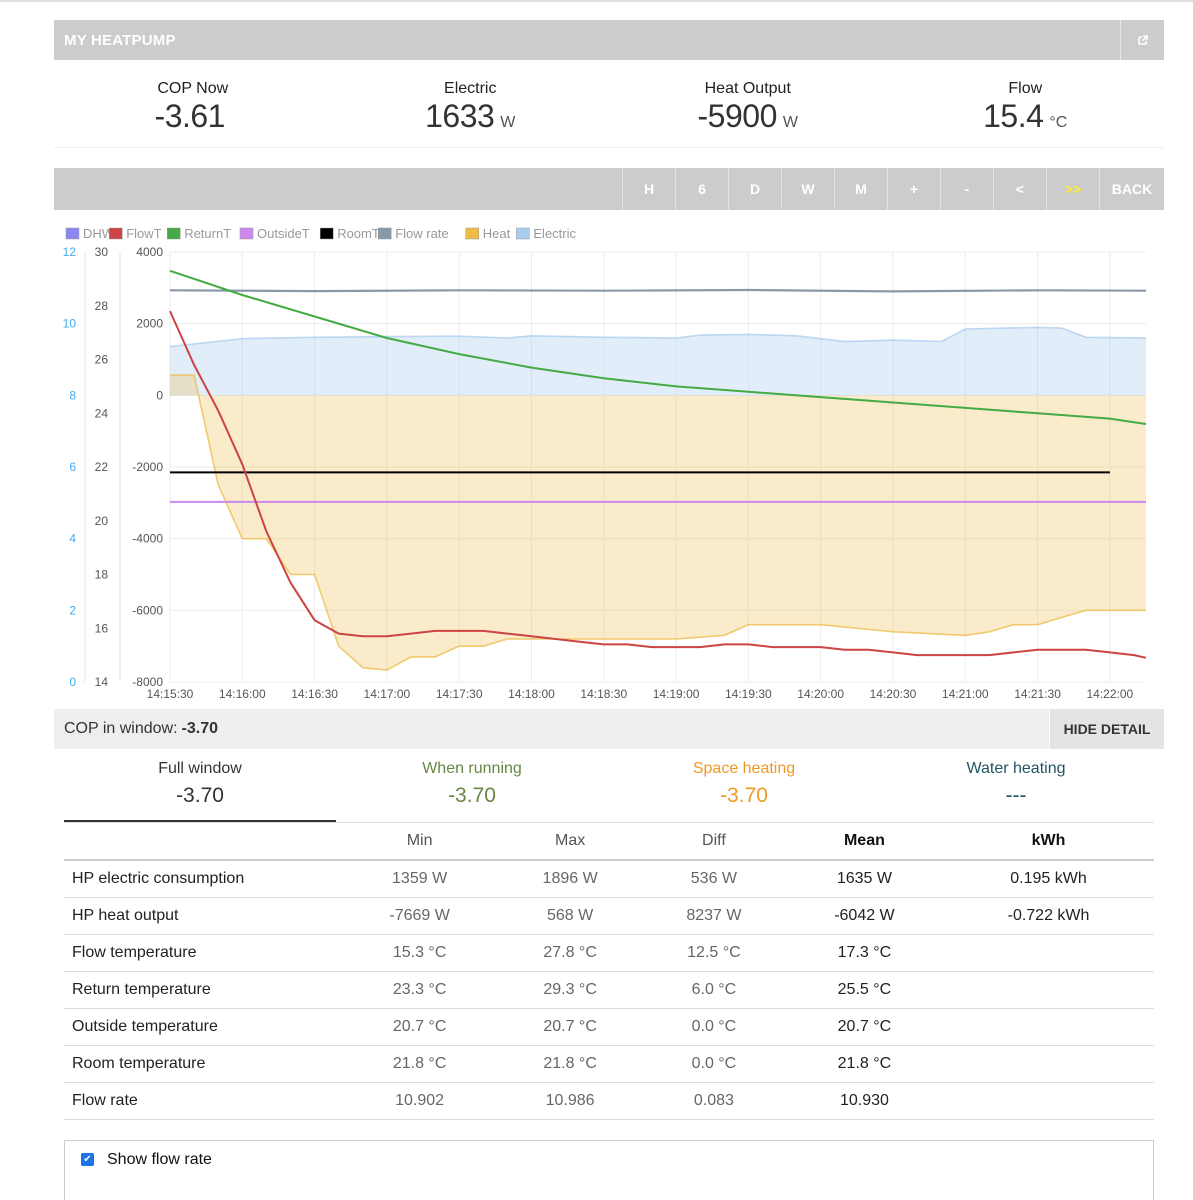 This screenshot has width=1193, height=1200. Describe the element at coordinates (570, 1064) in the screenshot. I see `cell-max: 21.8 °C` at that location.